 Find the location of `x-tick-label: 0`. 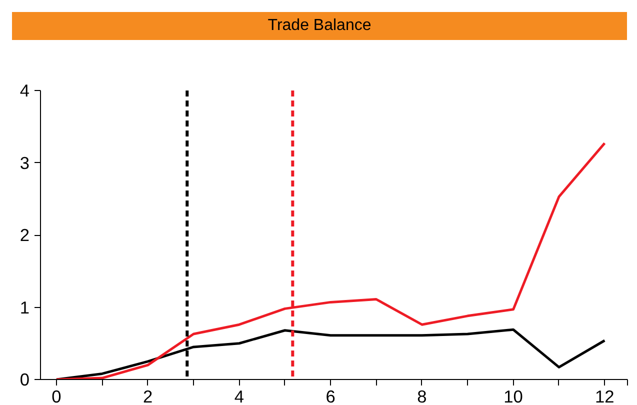

x-tick-label: 0 is located at coordinates (57, 395).